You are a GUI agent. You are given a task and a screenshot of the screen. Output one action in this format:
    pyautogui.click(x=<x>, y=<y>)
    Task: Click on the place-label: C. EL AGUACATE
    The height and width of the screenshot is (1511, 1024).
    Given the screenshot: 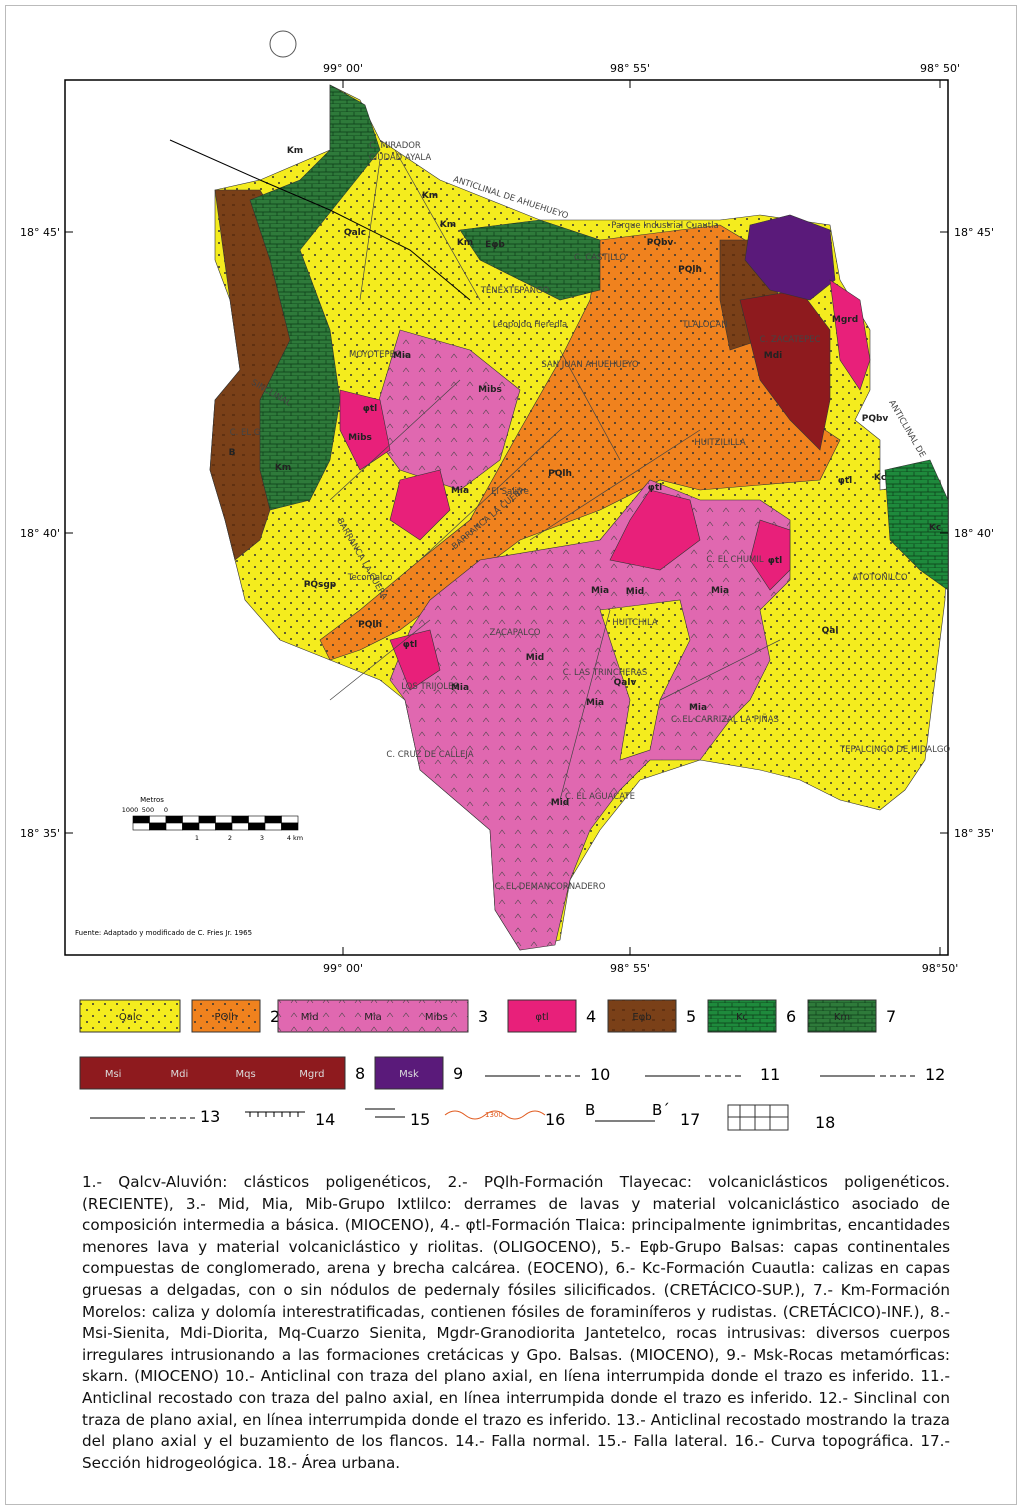 What is the action you would take?
    pyautogui.click(x=600, y=797)
    